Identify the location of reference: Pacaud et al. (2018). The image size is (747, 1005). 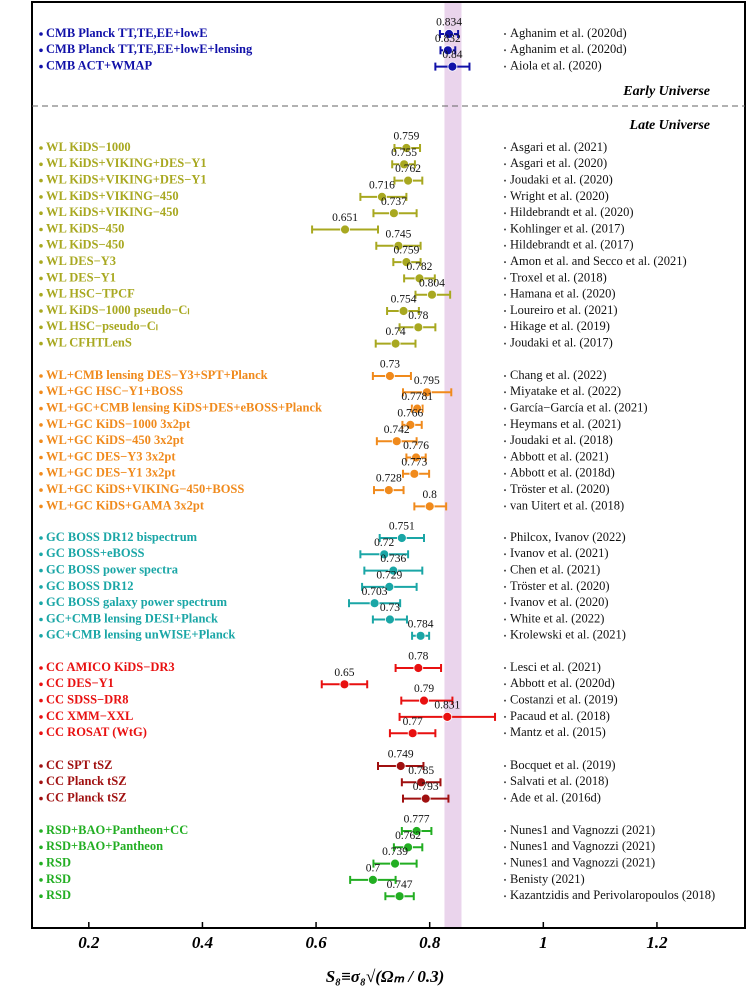
(560, 716).